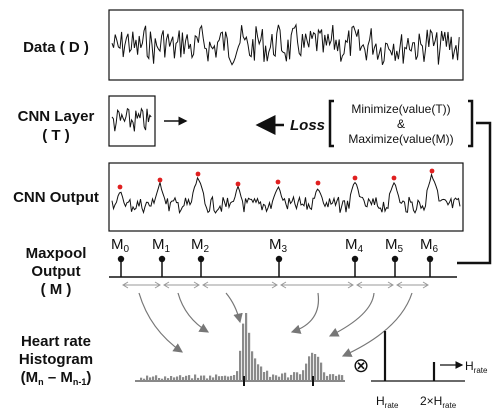  What do you see at coordinates (278, 245) in the screenshot?
I see `maxpool-marker-label: M3` at bounding box center [278, 245].